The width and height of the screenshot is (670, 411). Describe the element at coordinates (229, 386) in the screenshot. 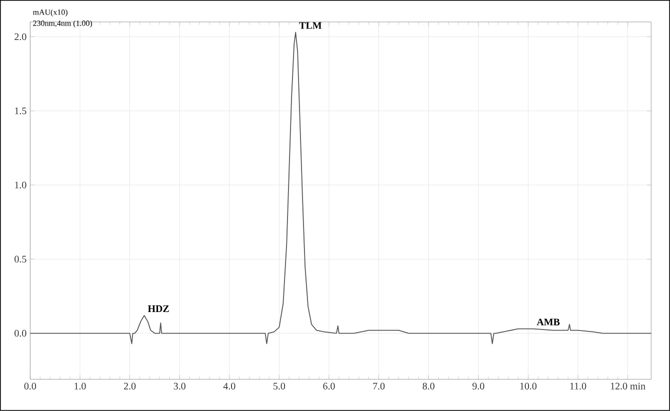

I see `x-tick-label: 4.0` at that location.